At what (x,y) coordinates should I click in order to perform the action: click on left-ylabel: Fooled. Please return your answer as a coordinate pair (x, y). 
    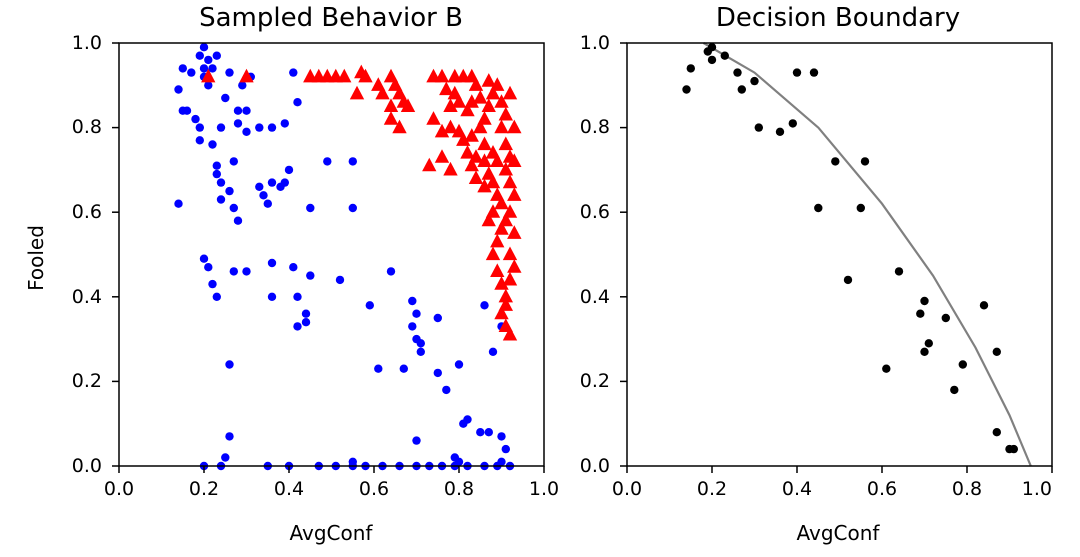
    Looking at the image, I should click on (36, 258).